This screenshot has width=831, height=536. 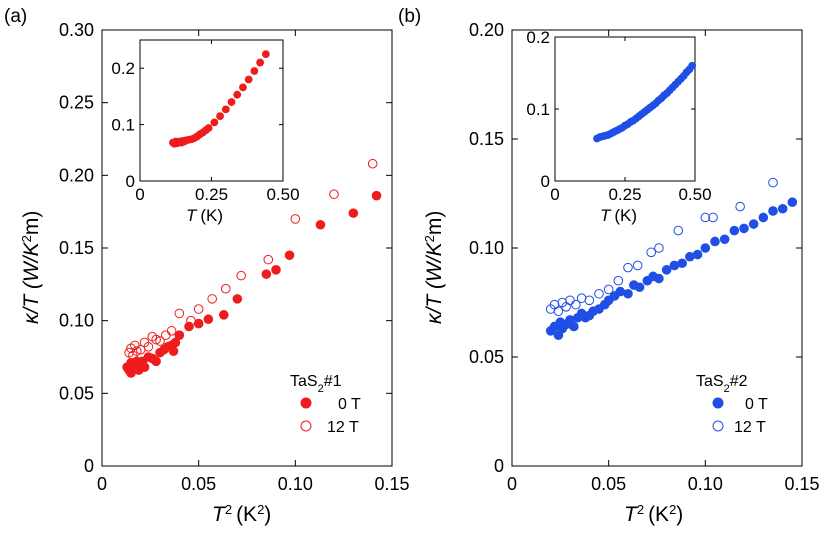 I want to click on panel-label-b: (b), so click(x=409, y=16).